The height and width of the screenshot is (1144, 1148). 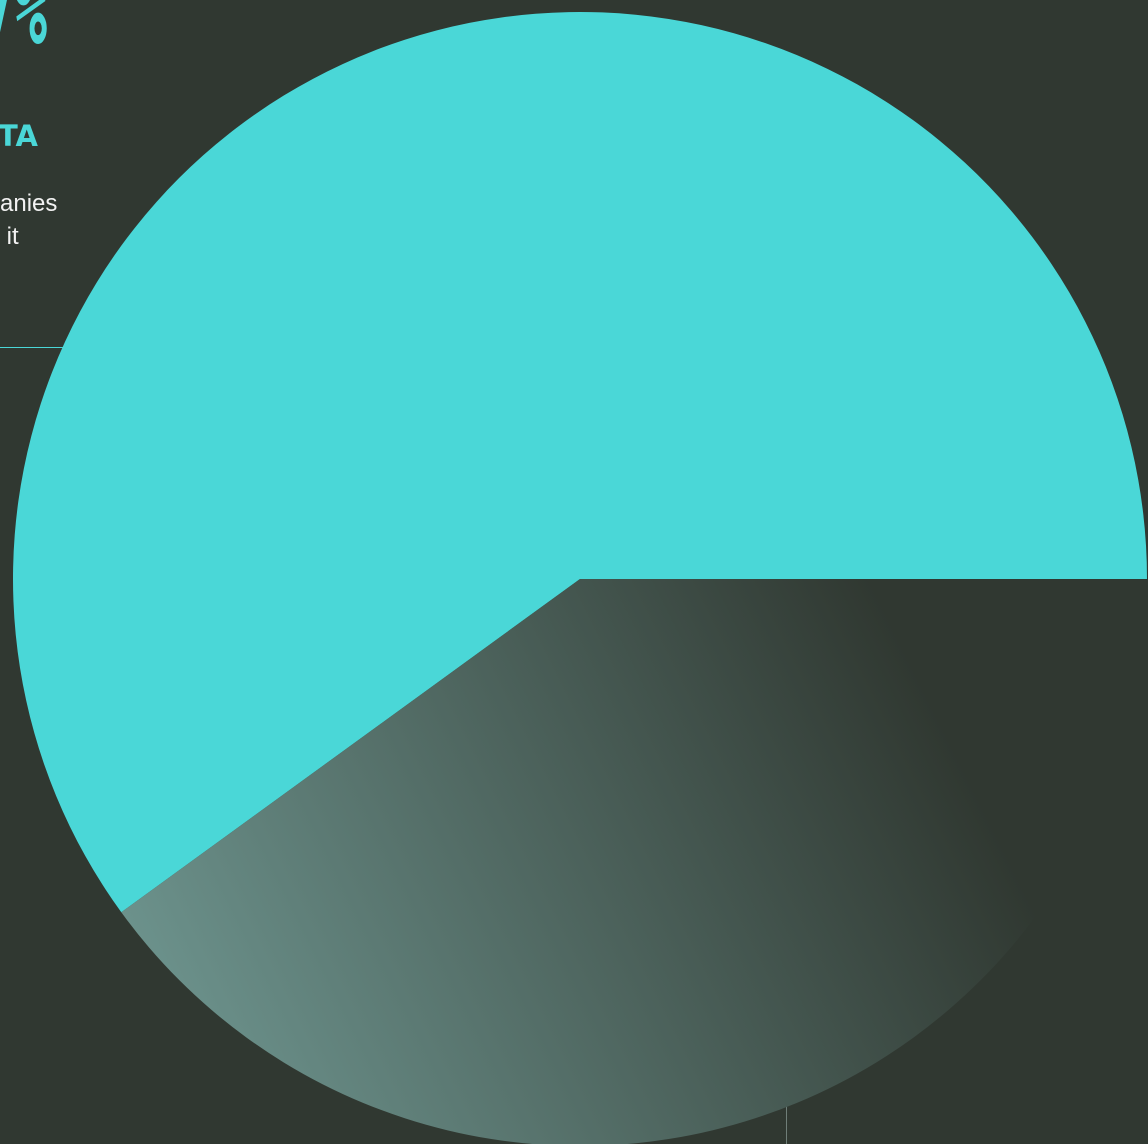 What do you see at coordinates (29, 220) in the screenshot?
I see `description-text: anies it` at bounding box center [29, 220].